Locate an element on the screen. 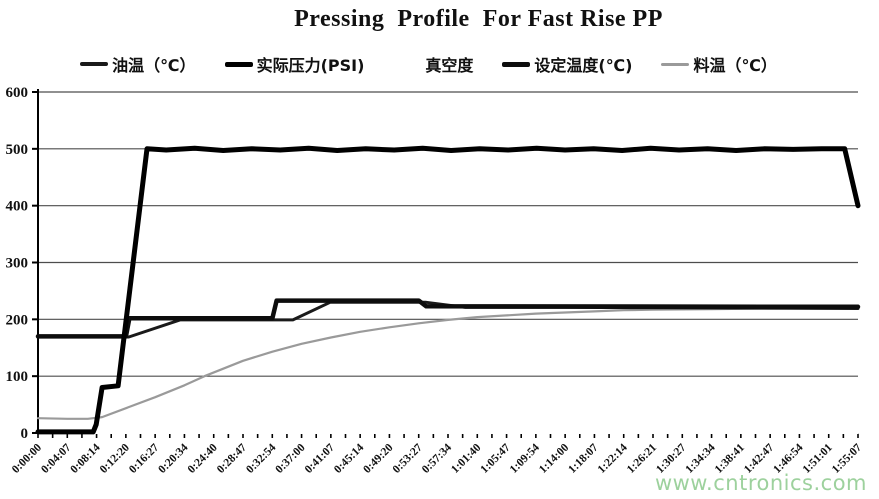 This screenshot has height=499, width=879. chart-legend: 油温（℃） 实际压力(PSI) 真空度 设定温度(℃) 料温（℃） is located at coordinates (439, 64).